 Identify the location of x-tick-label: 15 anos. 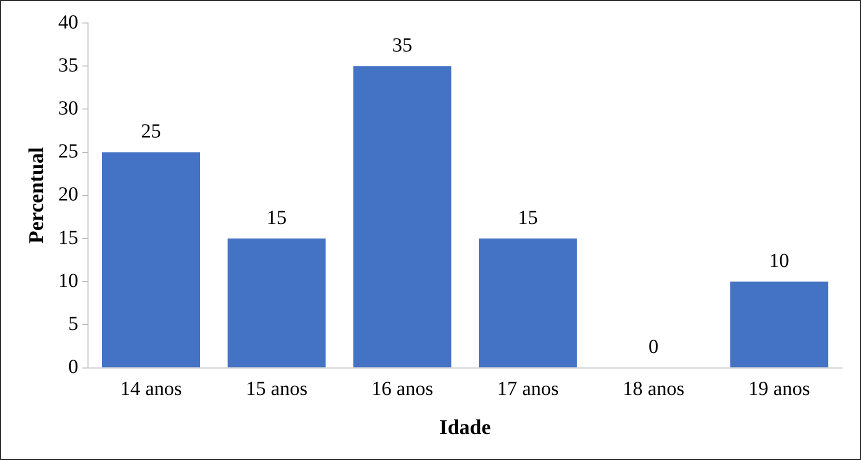
(277, 389).